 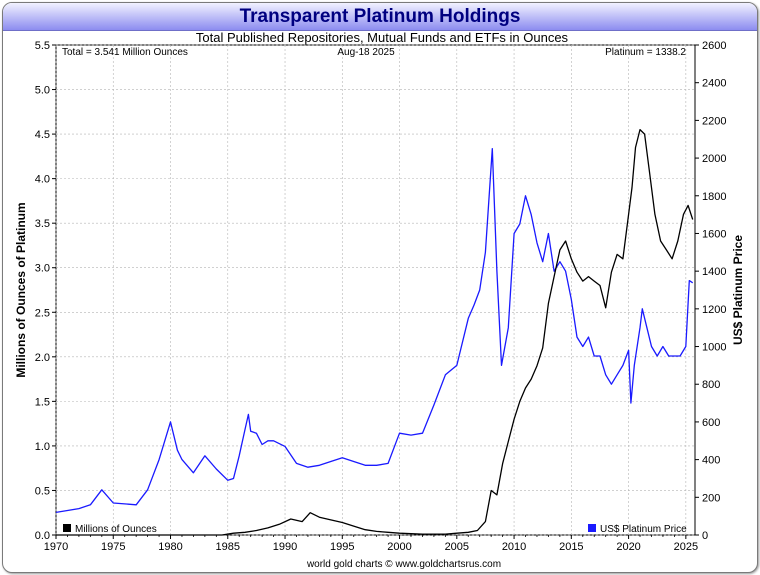 What do you see at coordinates (686, 547) in the screenshot?
I see `x-tick-label: 2025` at bounding box center [686, 547].